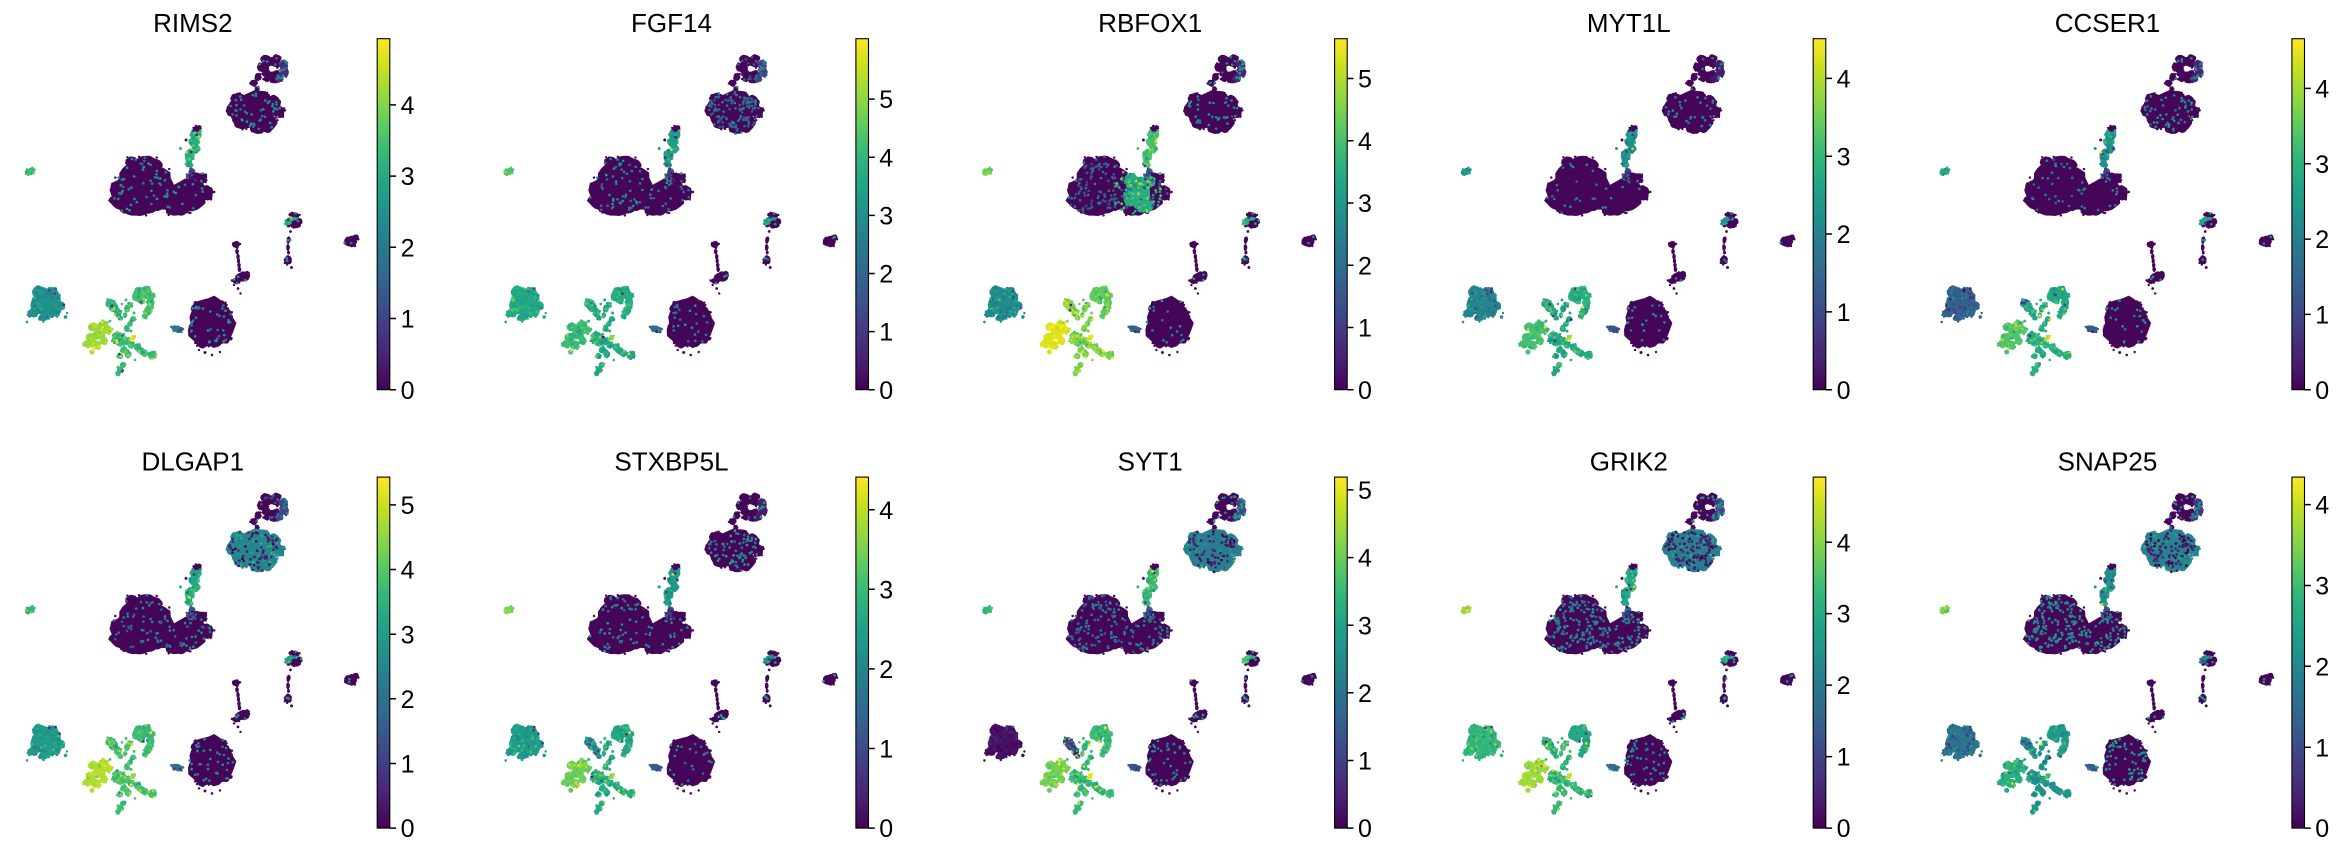 The width and height of the screenshot is (2344, 854). Describe the element at coordinates (1629, 462) in the screenshot. I see `svg-text: GRIK2` at that location.